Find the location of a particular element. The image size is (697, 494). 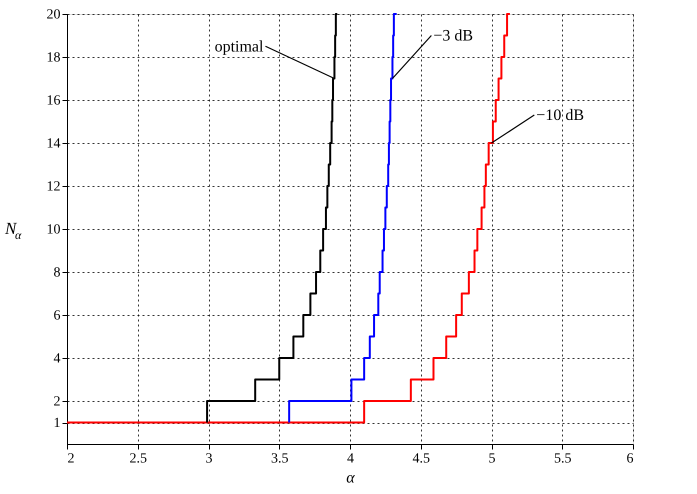

x-tick-label: 4.5 is located at coordinates (421, 459).